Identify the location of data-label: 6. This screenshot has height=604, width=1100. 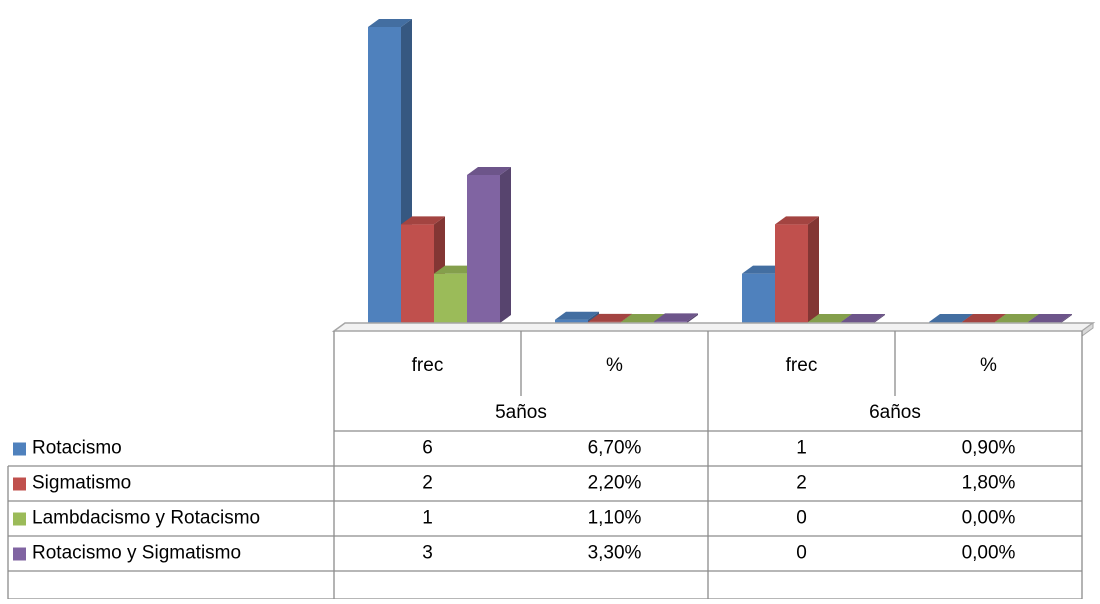
(427, 448).